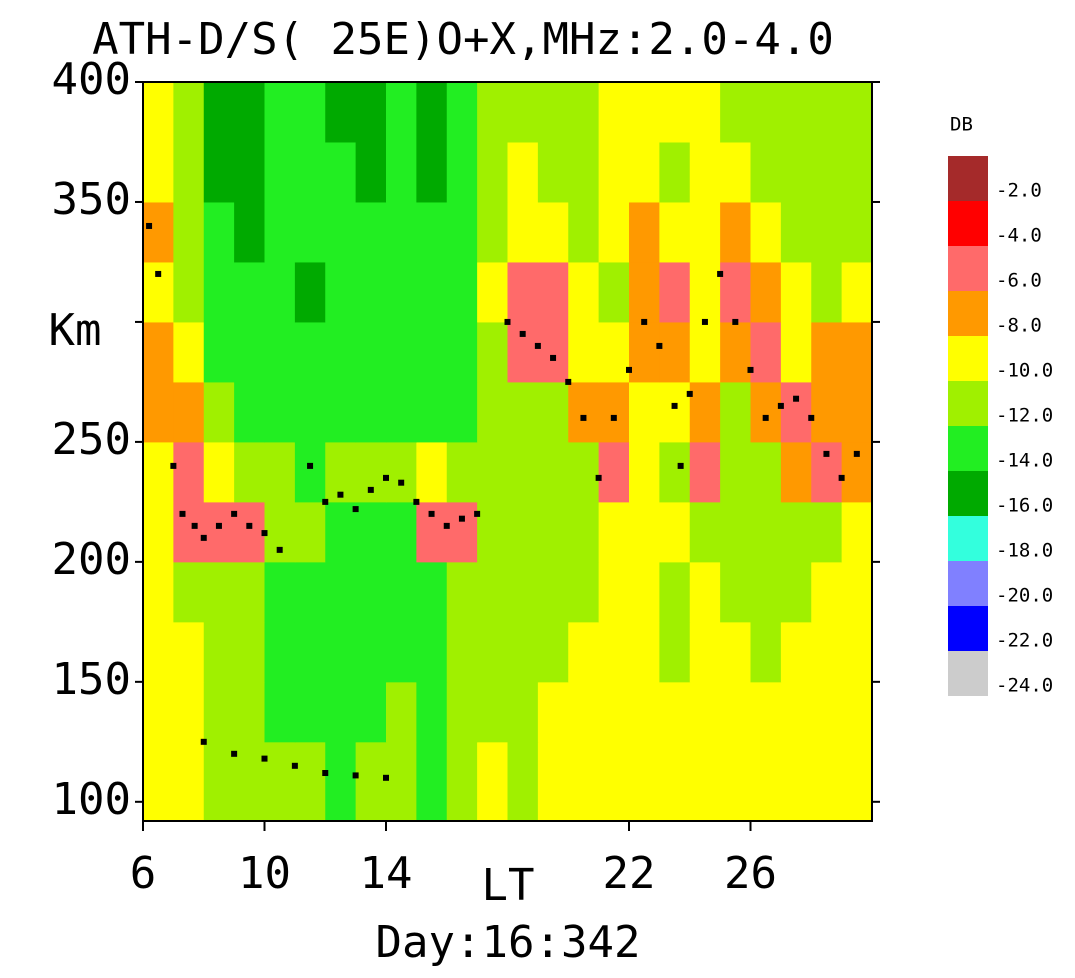  What do you see at coordinates (1024, 551) in the screenshot?
I see `colorbar-tick-label: -18.0` at bounding box center [1024, 551].